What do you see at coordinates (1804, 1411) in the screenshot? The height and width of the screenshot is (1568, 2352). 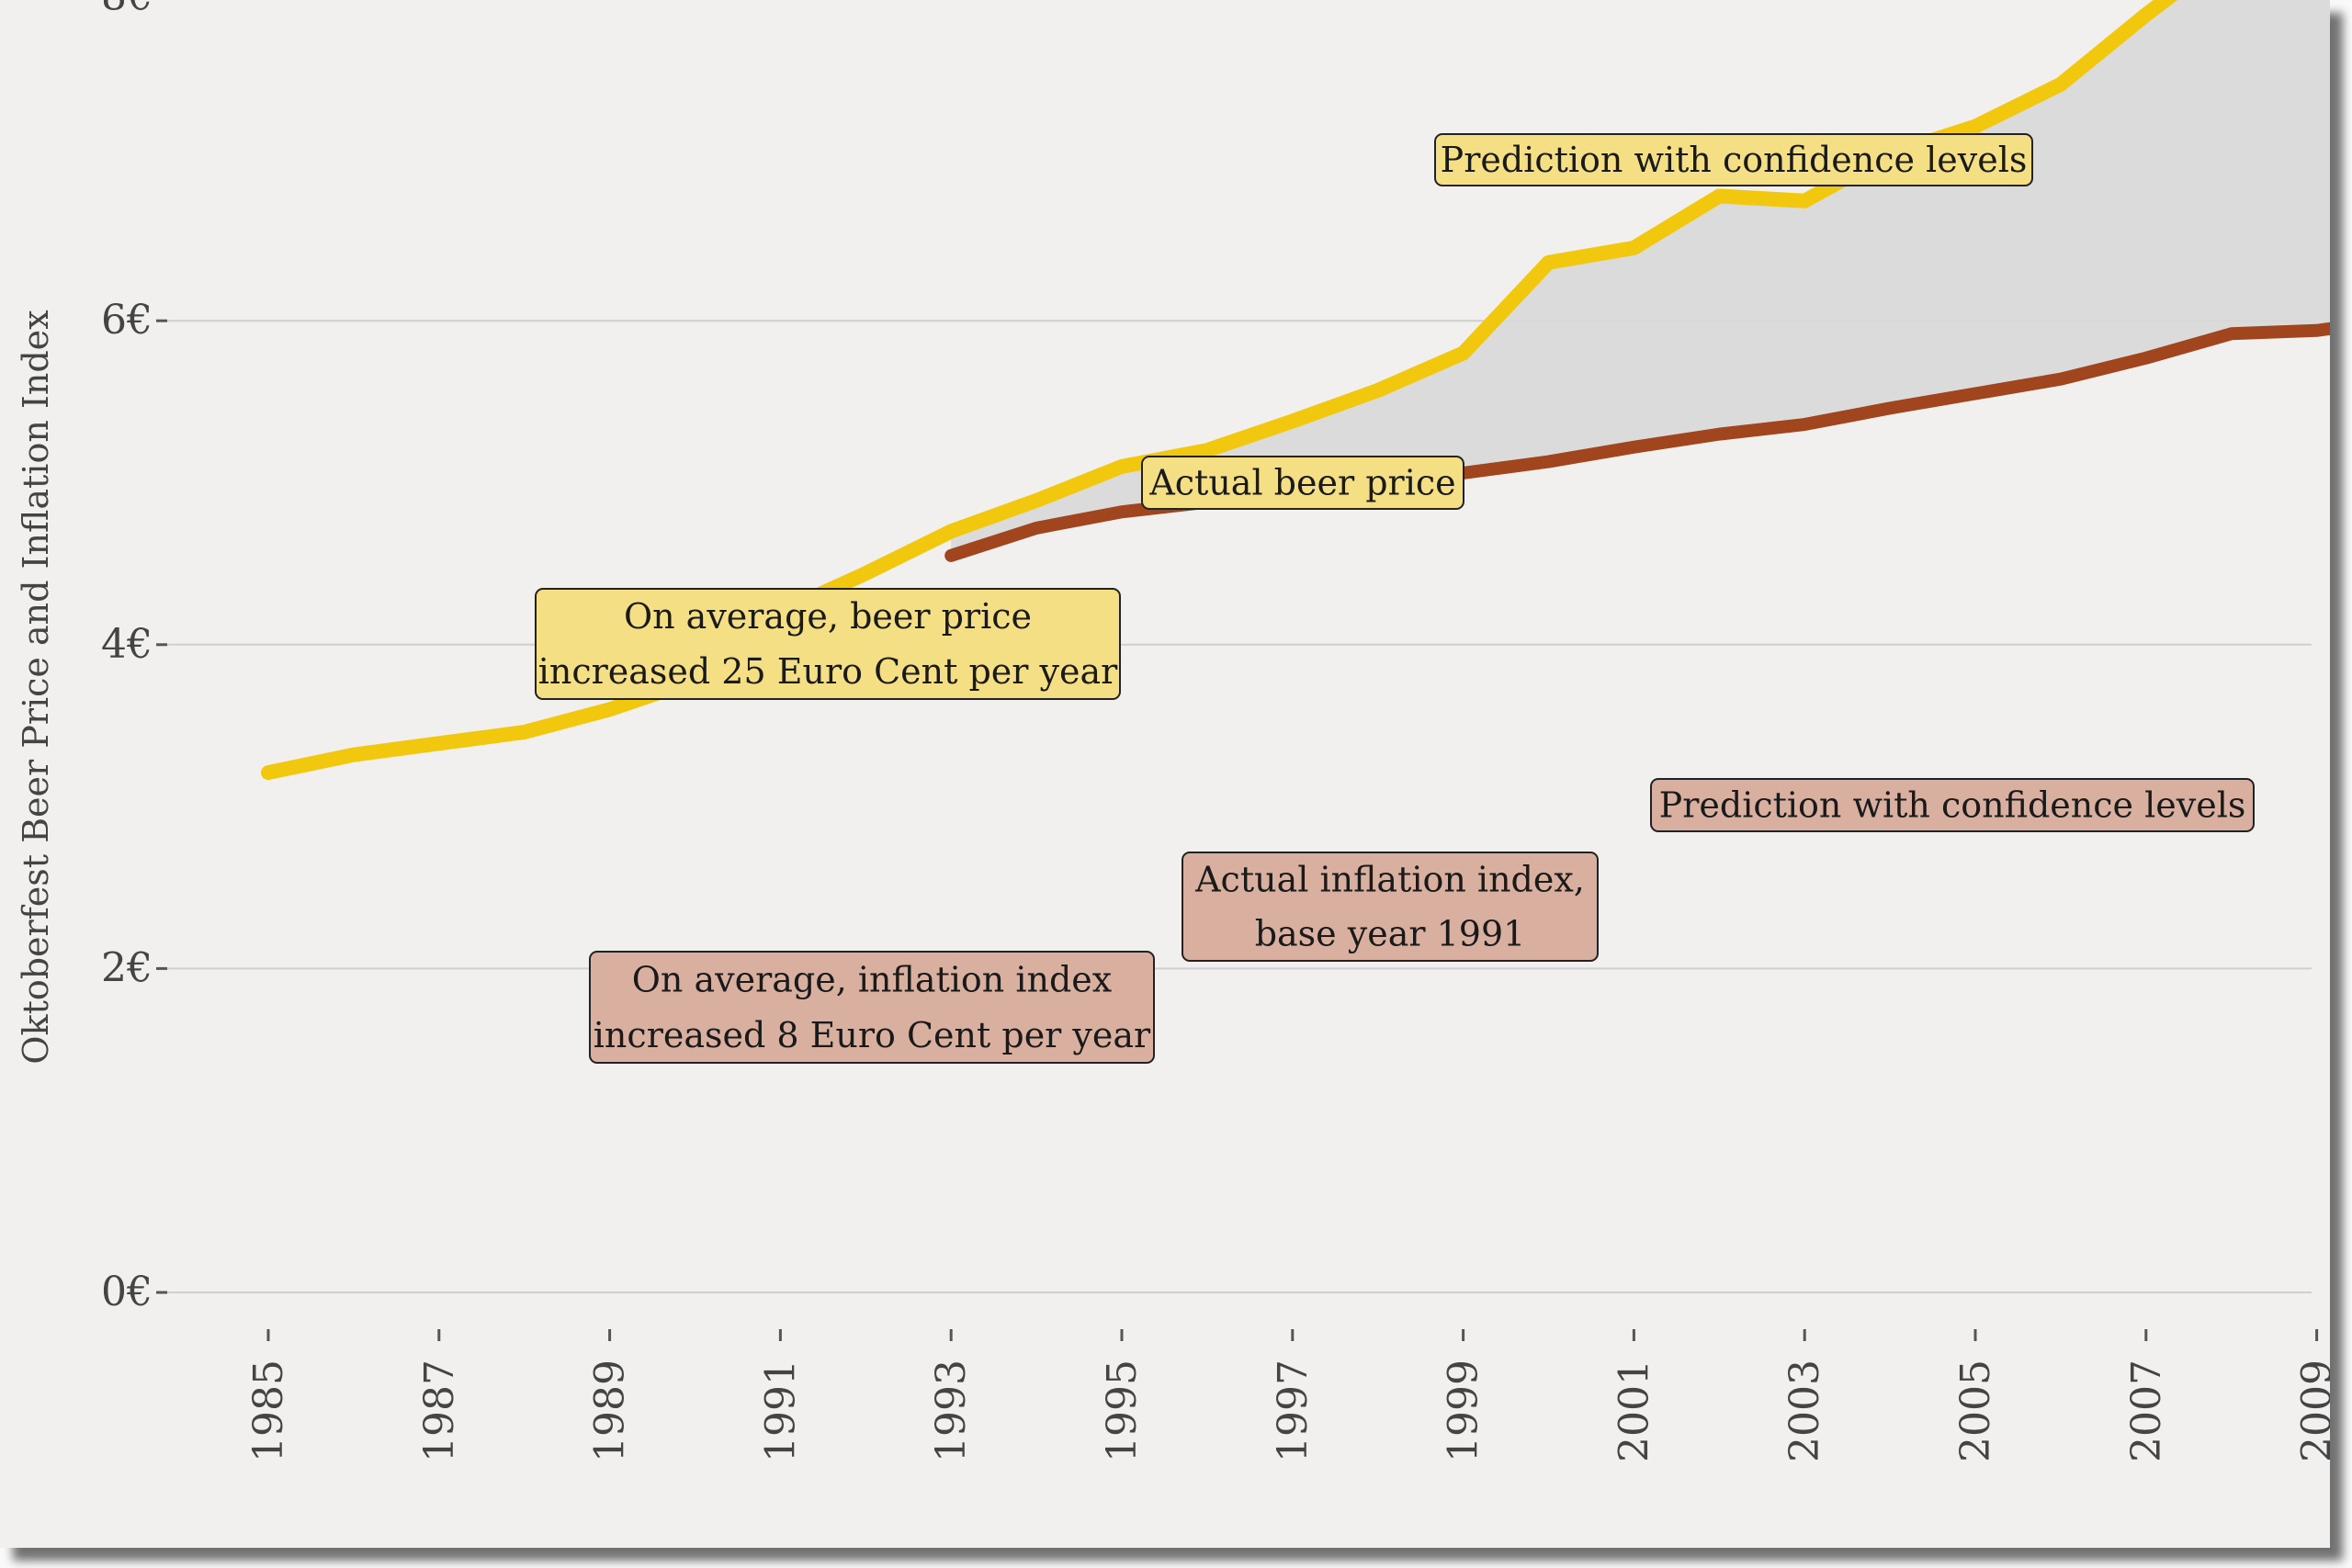 I see `x-tick-label: 2003` at bounding box center [1804, 1411].